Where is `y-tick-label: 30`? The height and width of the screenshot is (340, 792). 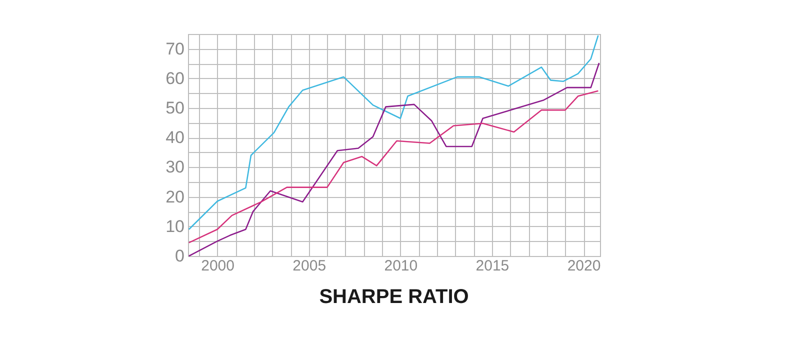
y-tick-label: 30 is located at coordinates (175, 167).